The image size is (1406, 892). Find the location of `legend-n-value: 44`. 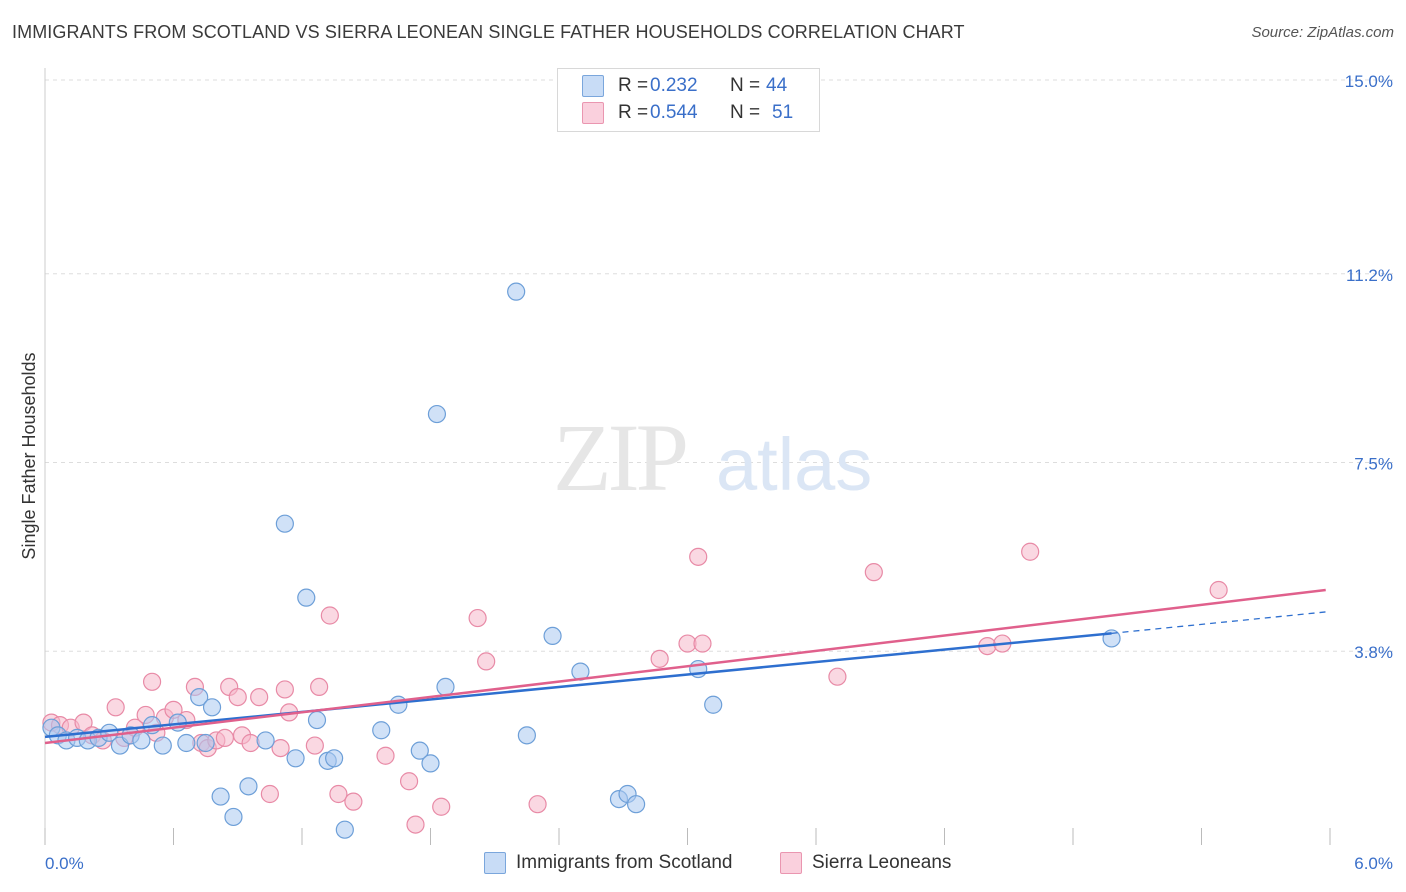

legend-n-value: 44 is located at coordinates (777, 85).